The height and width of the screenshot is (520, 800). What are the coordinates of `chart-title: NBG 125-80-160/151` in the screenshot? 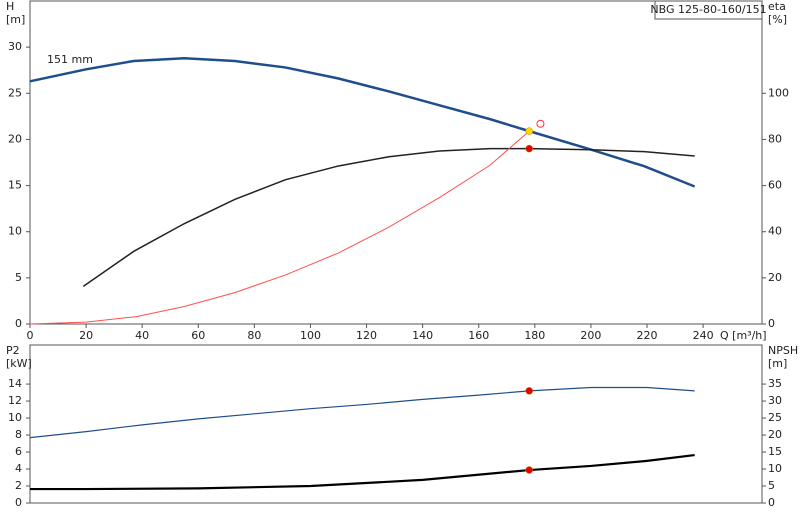 It's located at (708, 9).